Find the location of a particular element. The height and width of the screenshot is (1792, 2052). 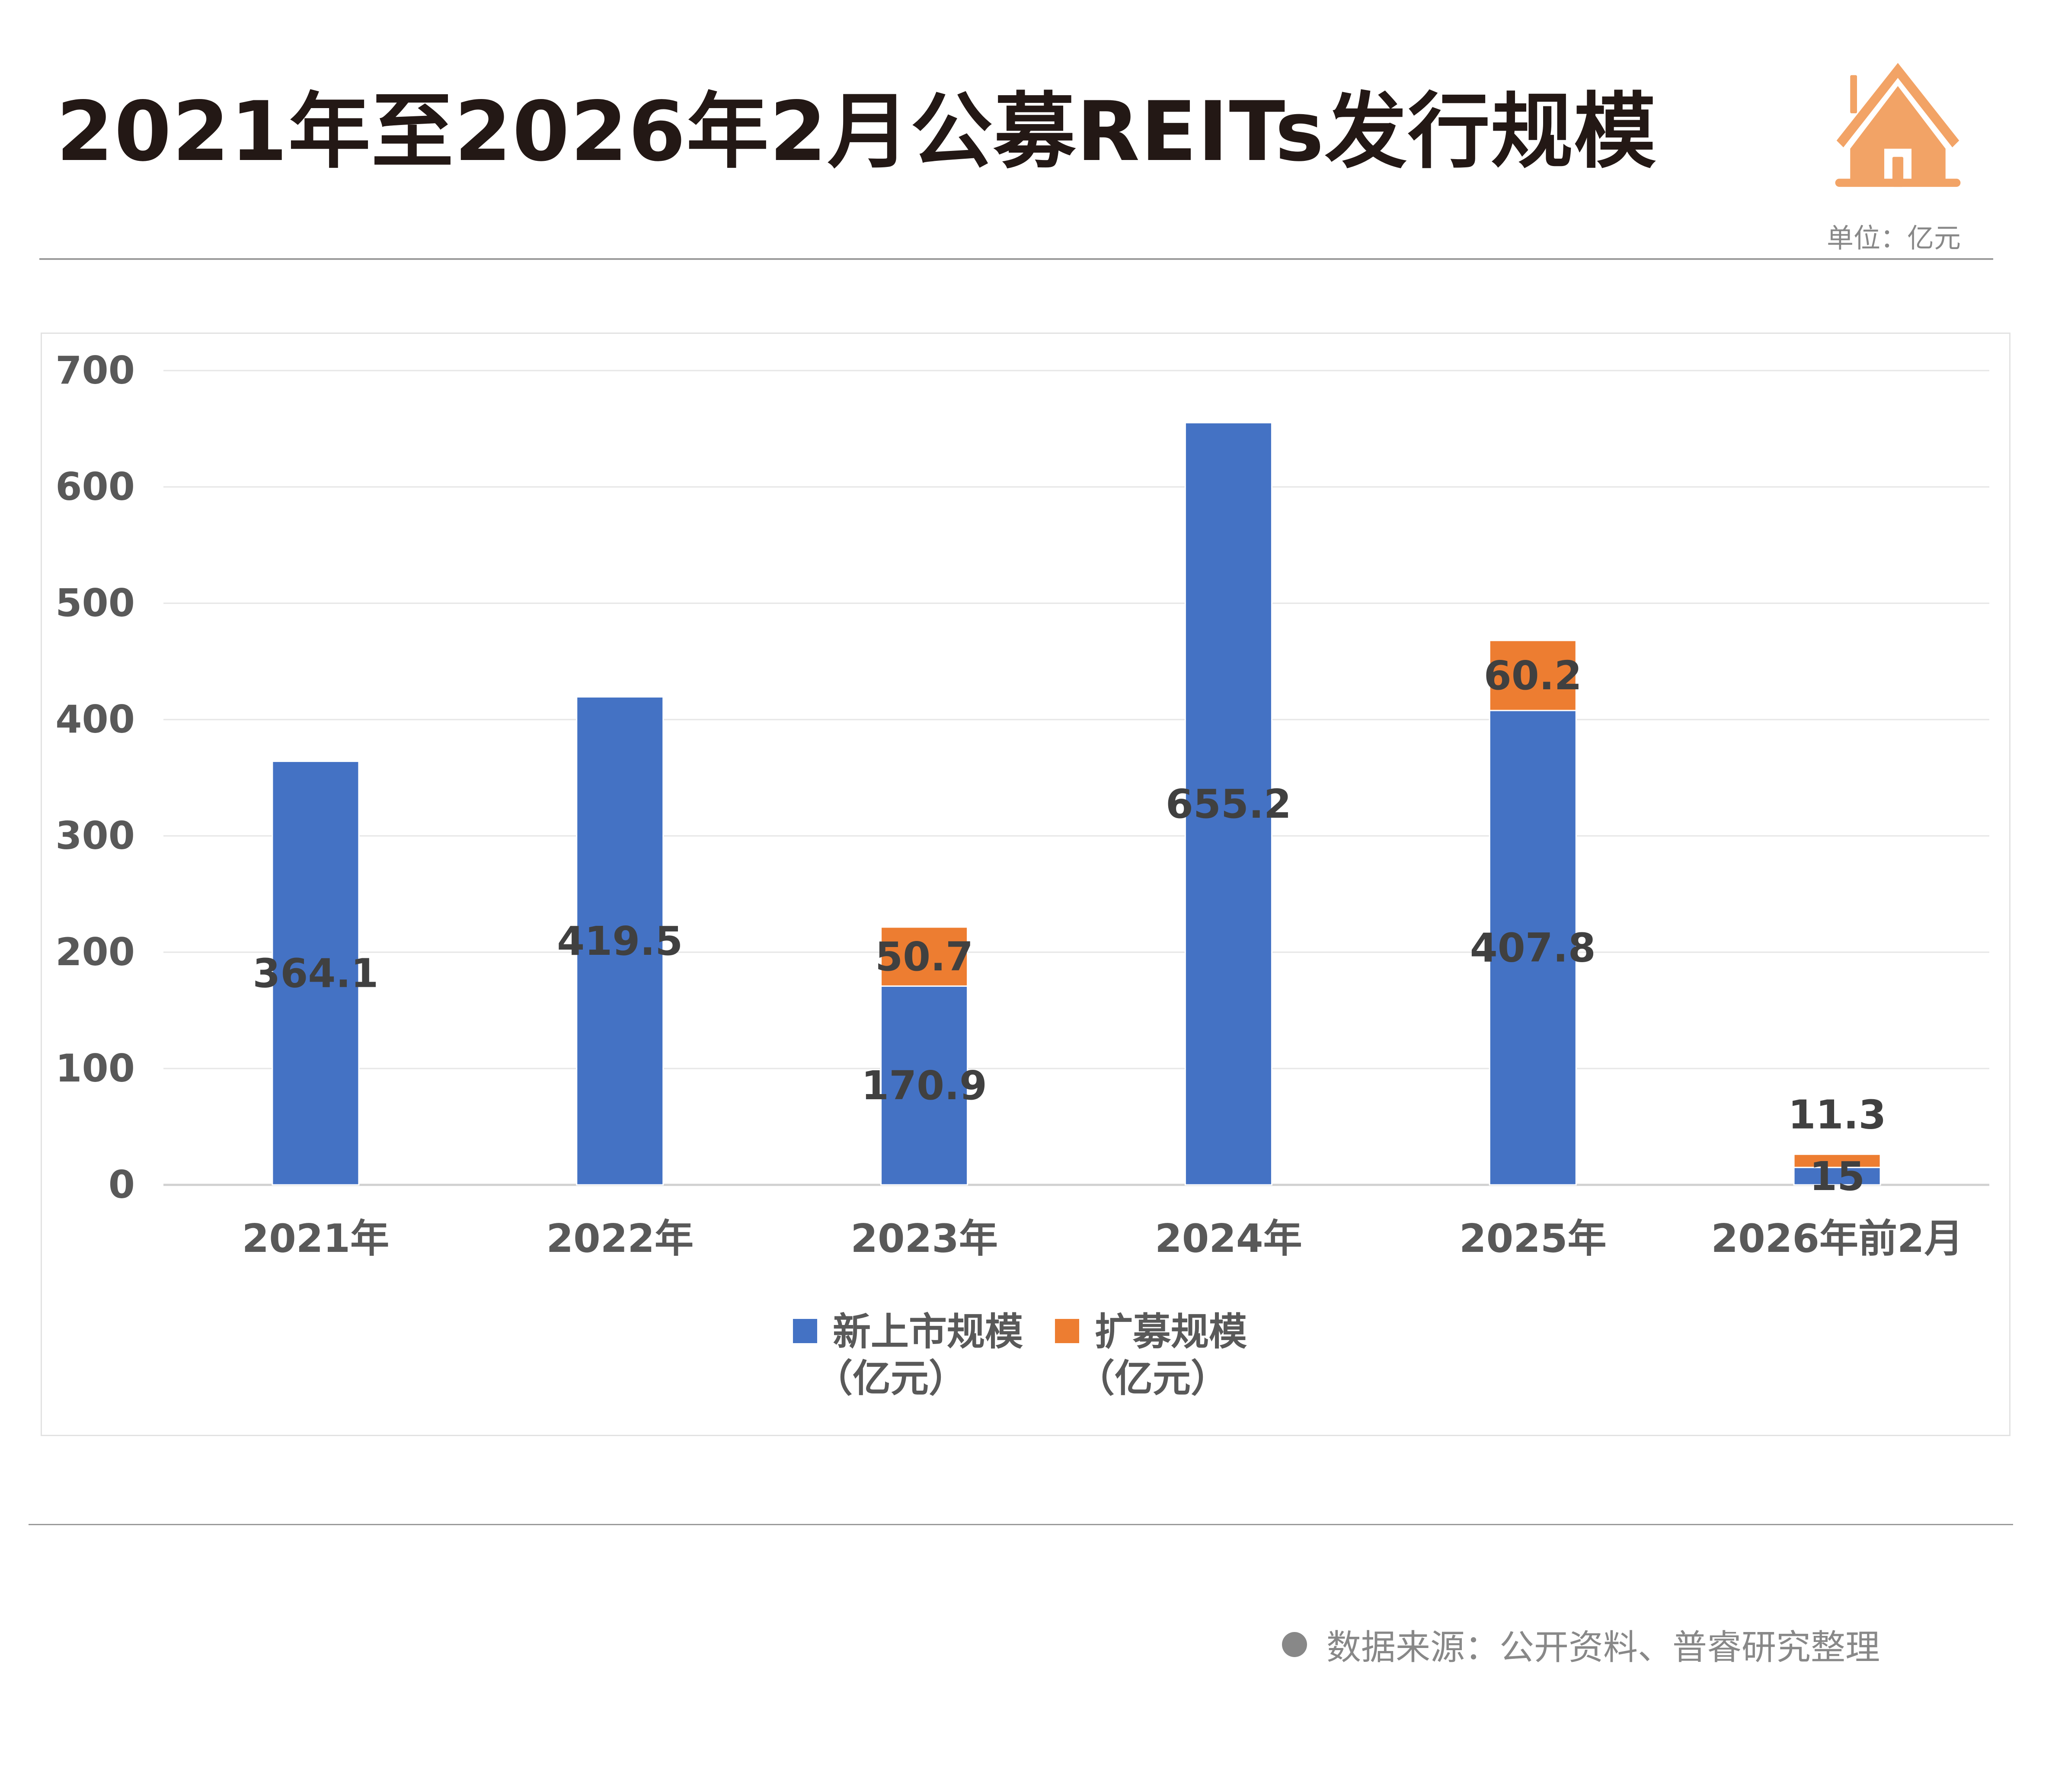

y-tick-label: 600 is located at coordinates (95, 486).